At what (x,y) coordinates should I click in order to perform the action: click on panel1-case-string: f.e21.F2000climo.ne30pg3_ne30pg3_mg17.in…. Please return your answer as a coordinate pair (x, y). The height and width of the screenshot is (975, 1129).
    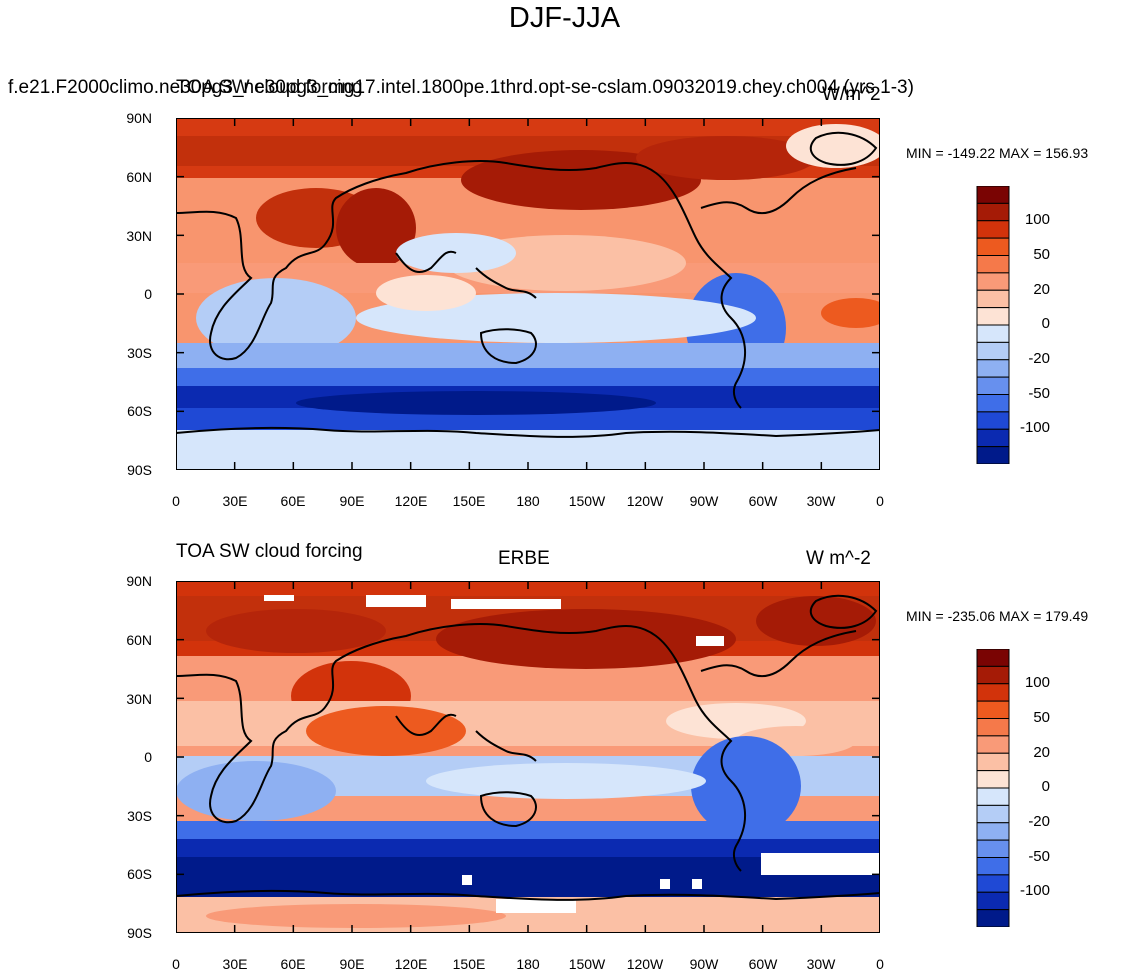
    Looking at the image, I should click on (461, 87).